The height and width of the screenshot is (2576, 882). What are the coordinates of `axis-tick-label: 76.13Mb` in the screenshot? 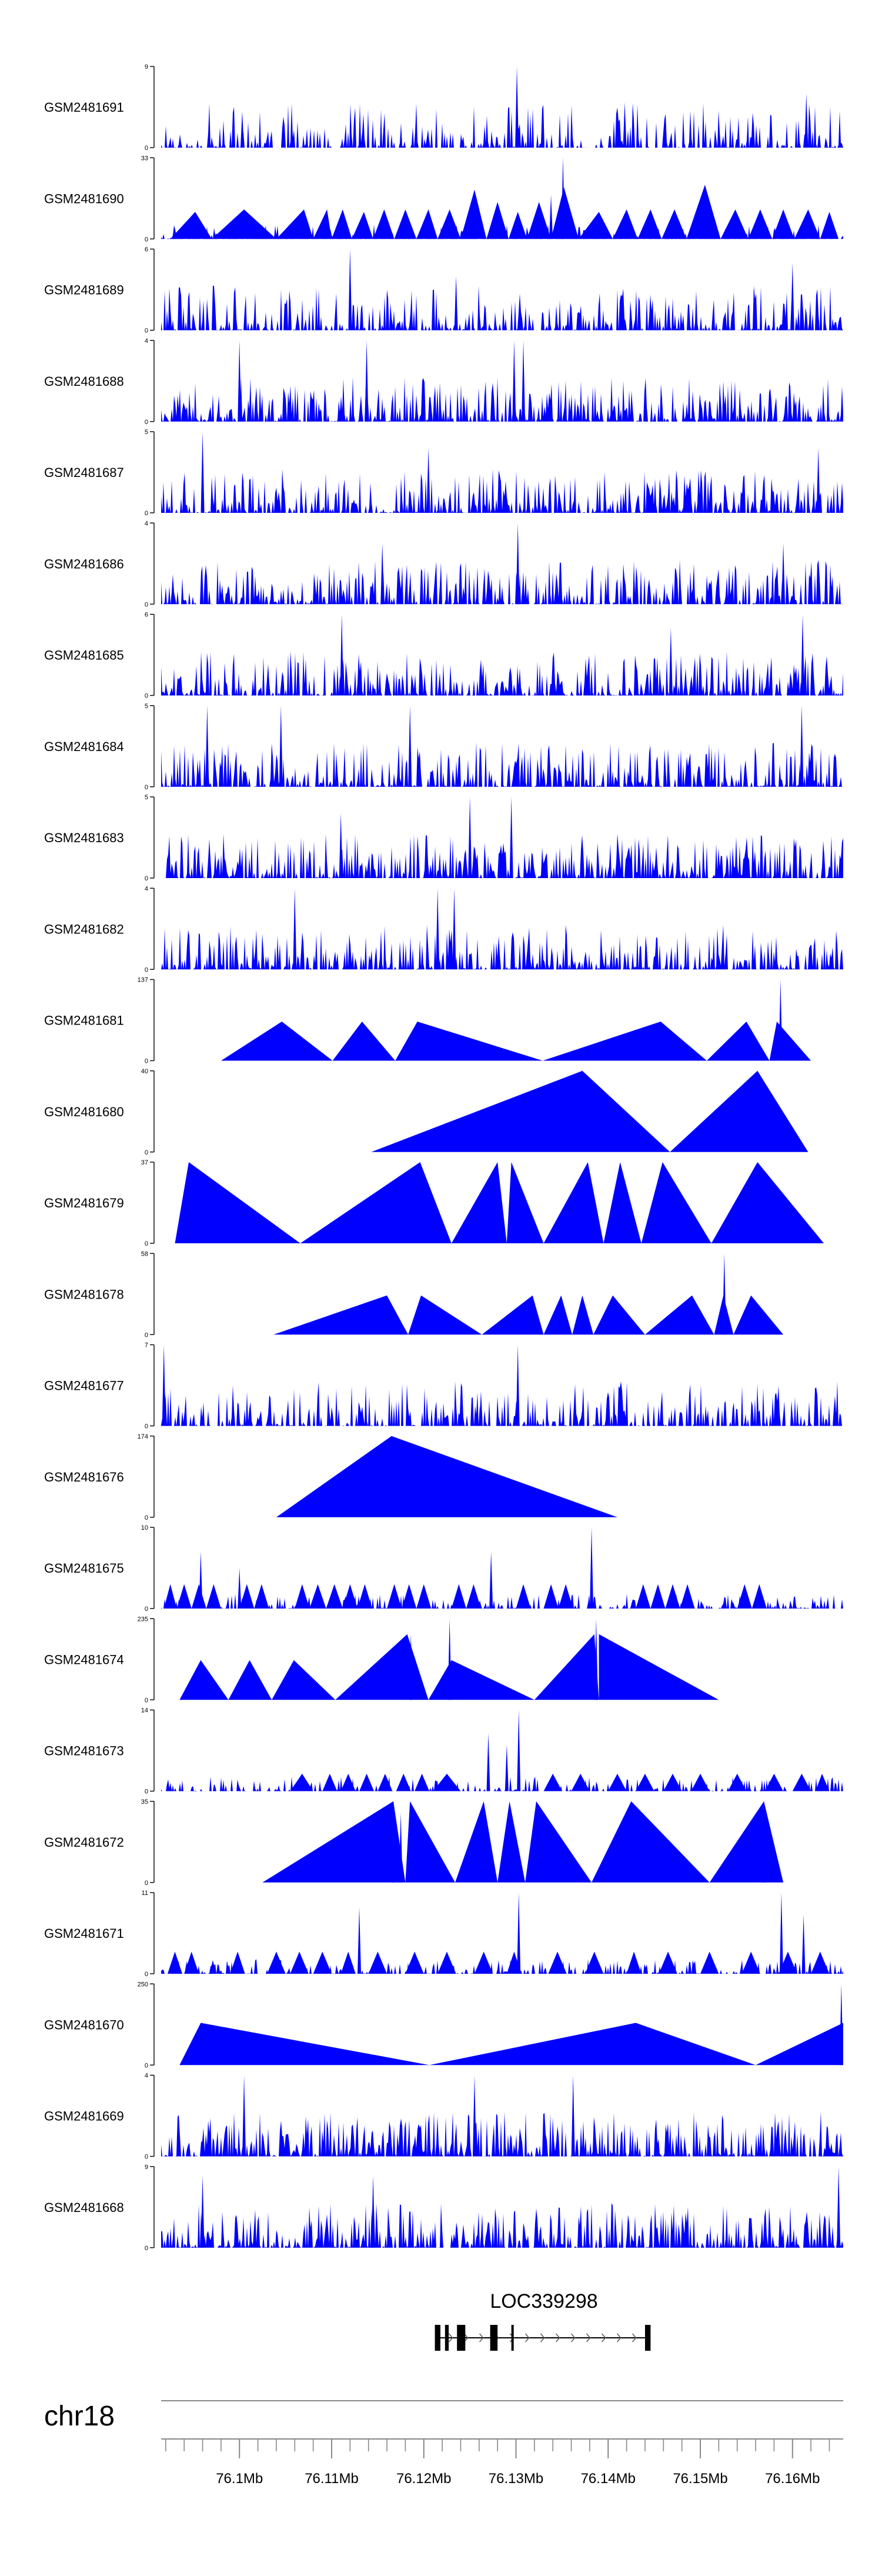 It's located at (516, 2479).